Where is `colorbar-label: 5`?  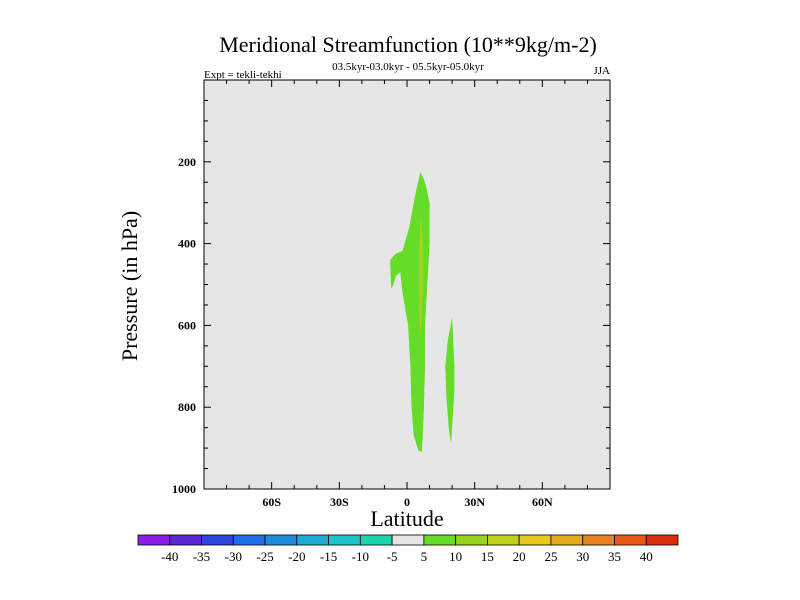
colorbar-label: 5 is located at coordinates (424, 556).